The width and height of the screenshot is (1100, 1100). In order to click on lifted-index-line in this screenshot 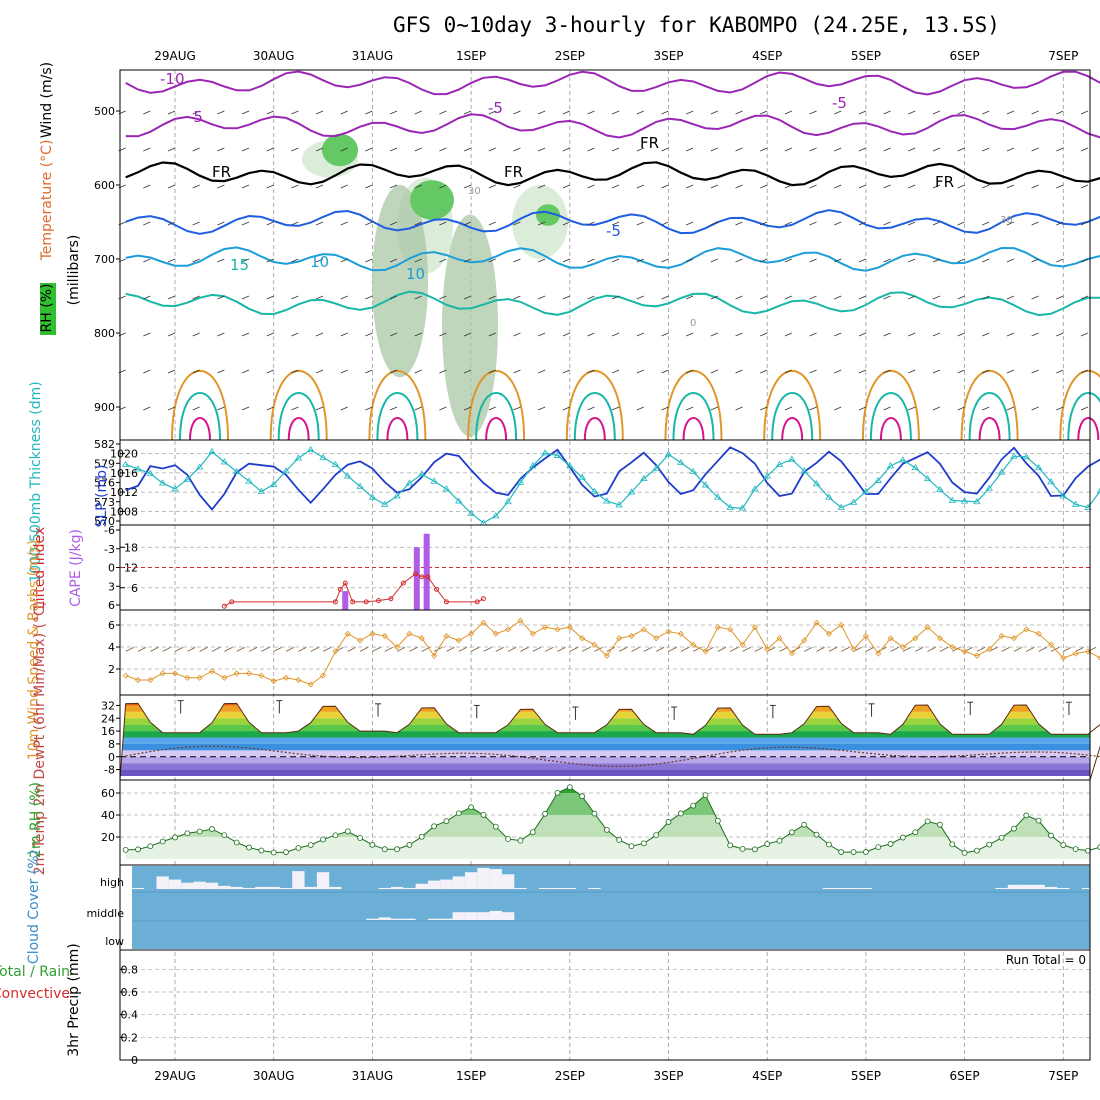, I will do `click(354, 590)`.